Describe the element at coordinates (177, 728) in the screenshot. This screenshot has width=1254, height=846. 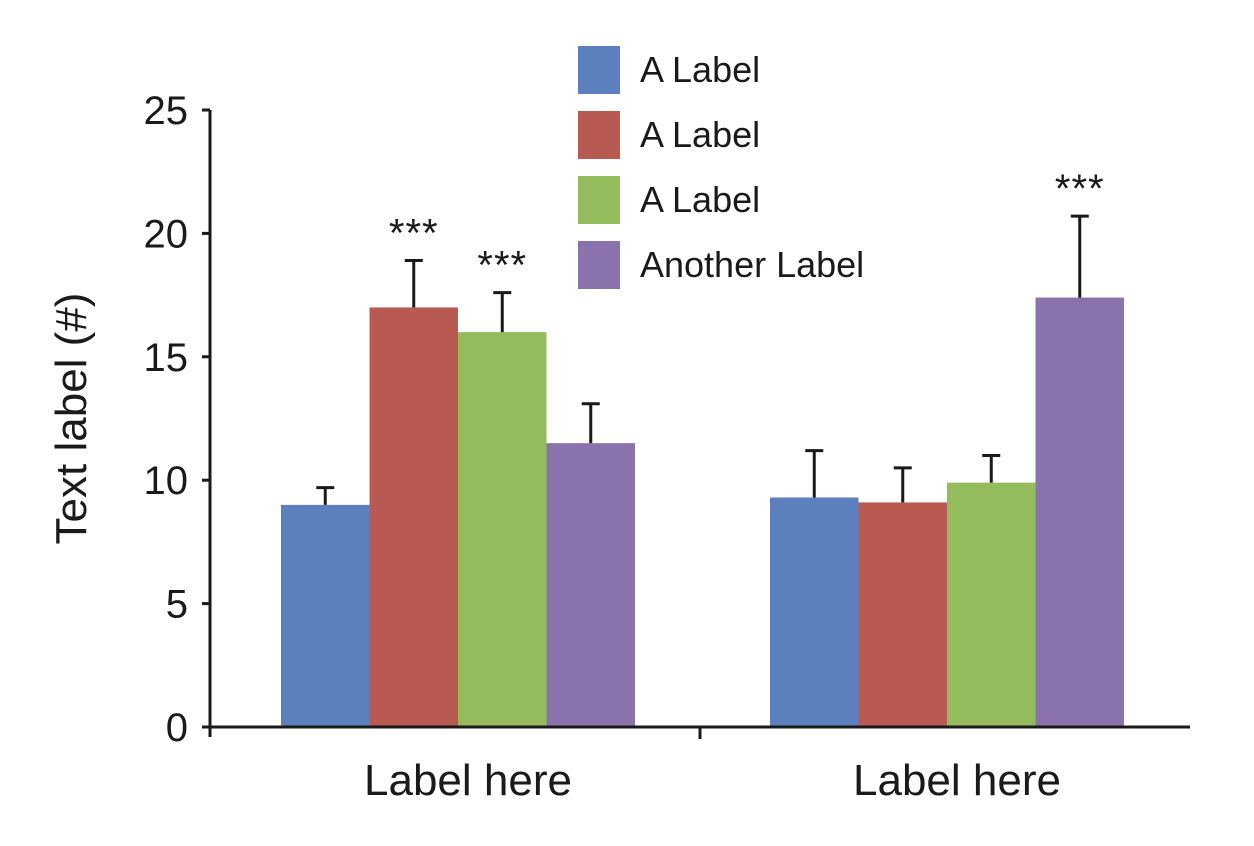
I see `y-tick-label: 0` at that location.